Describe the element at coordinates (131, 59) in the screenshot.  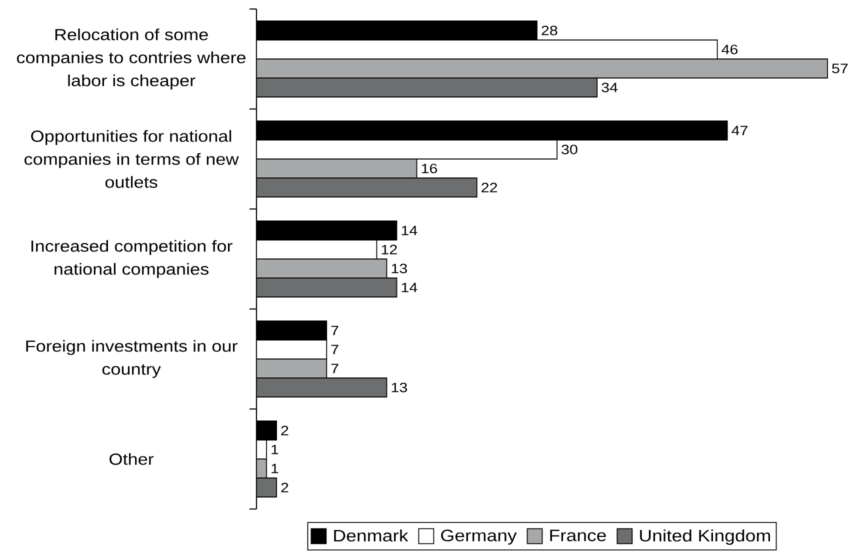
I see `y-tick-label: Relocation of some companies to contries where labor is cheaper` at that location.